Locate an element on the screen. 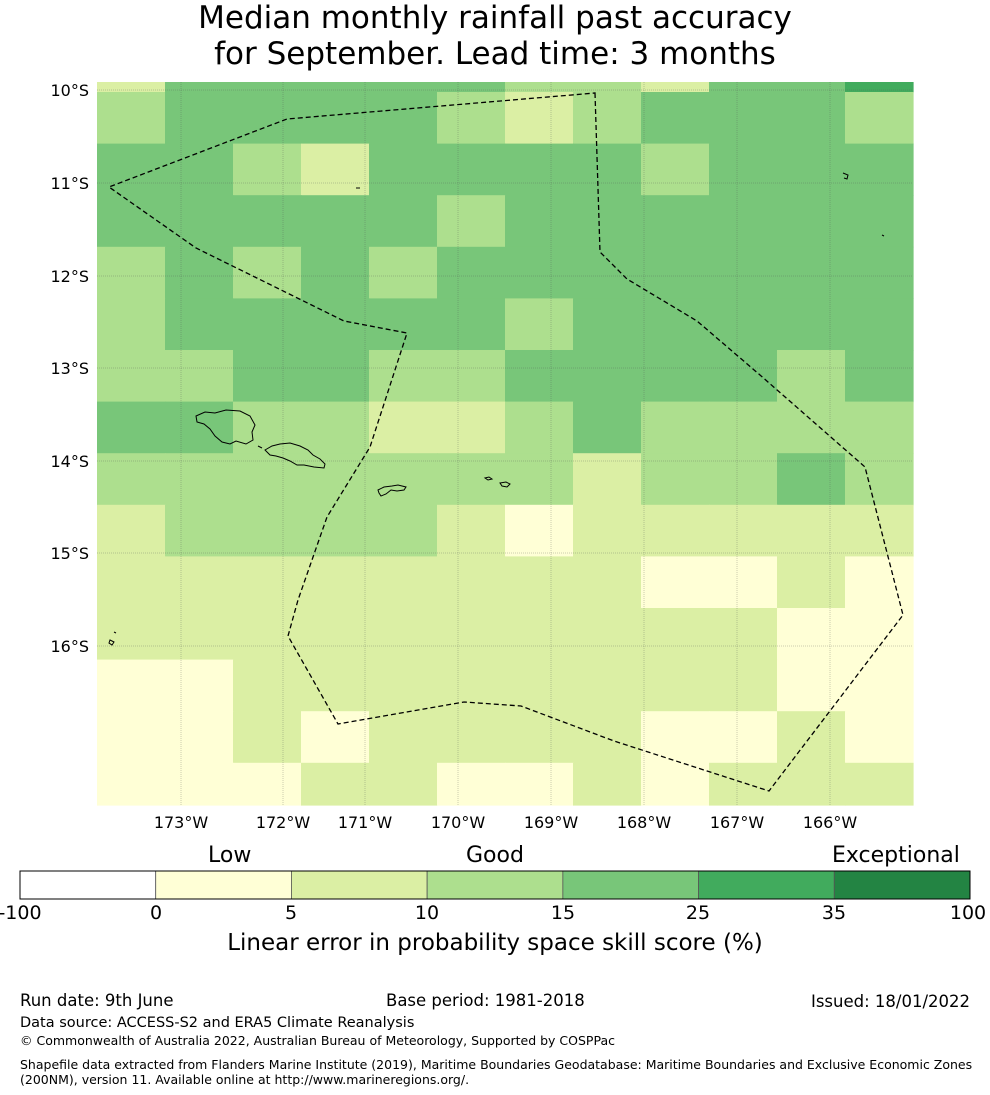 The height and width of the screenshot is (1095, 990). longitude-label: 168°W is located at coordinates (644, 822).